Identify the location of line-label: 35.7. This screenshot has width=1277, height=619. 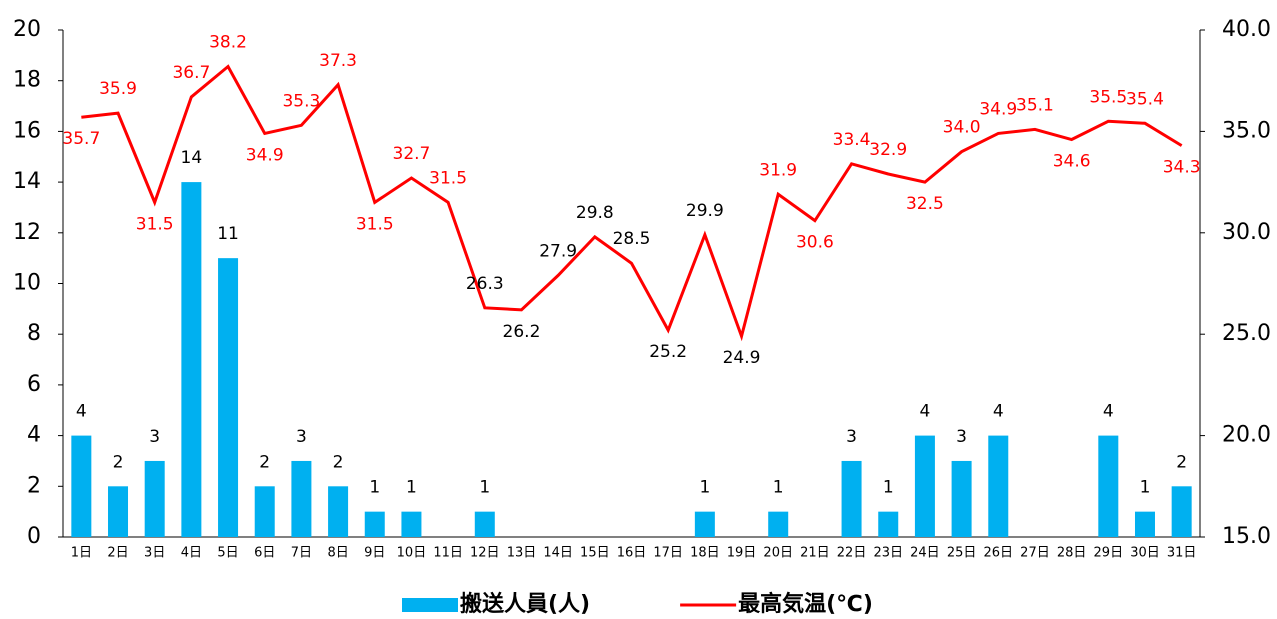
(81, 139).